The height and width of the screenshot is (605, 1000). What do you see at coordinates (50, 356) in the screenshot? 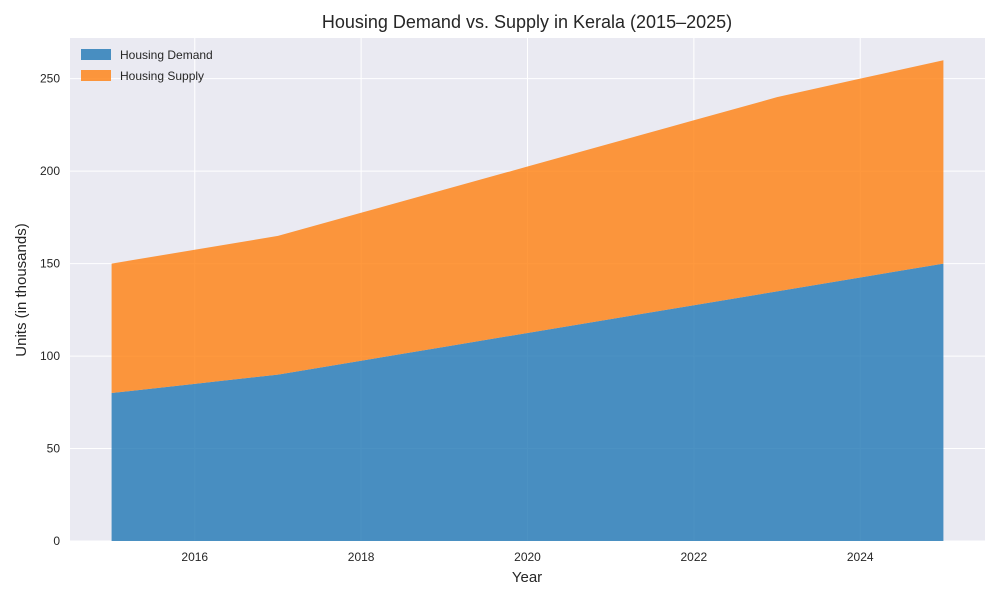
I see `y-tick-label: 100` at bounding box center [50, 356].